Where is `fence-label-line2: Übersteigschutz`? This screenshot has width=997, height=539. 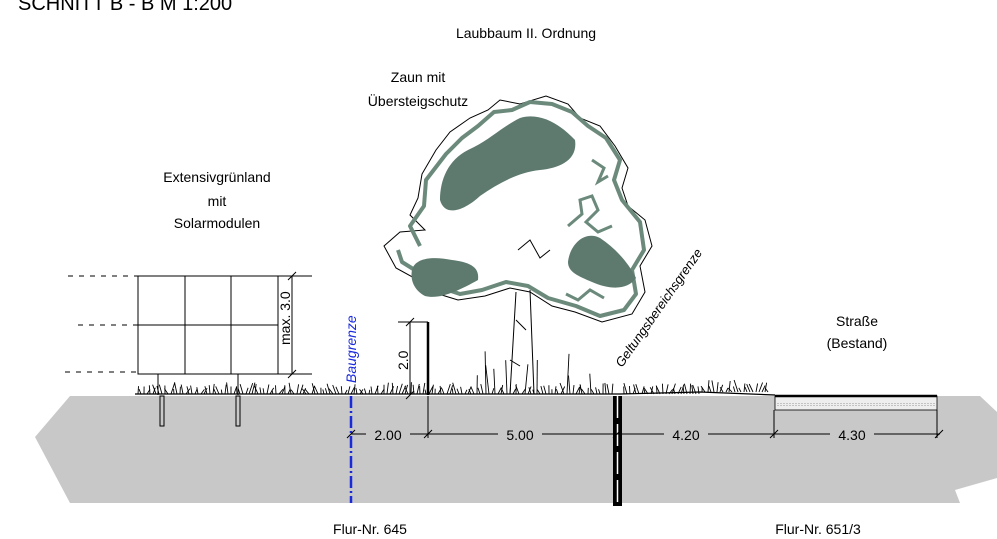
fence-label-line2: Übersteigschutz is located at coordinates (418, 100).